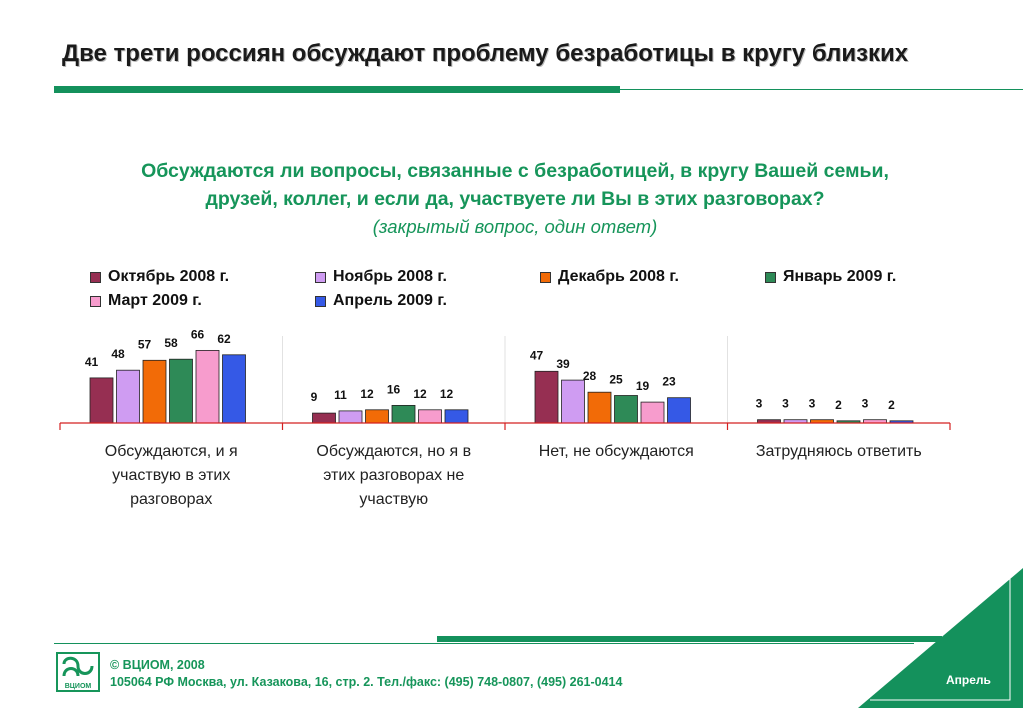  Describe the element at coordinates (394, 389) in the screenshot. I see `bar-value-label: 16` at that location.